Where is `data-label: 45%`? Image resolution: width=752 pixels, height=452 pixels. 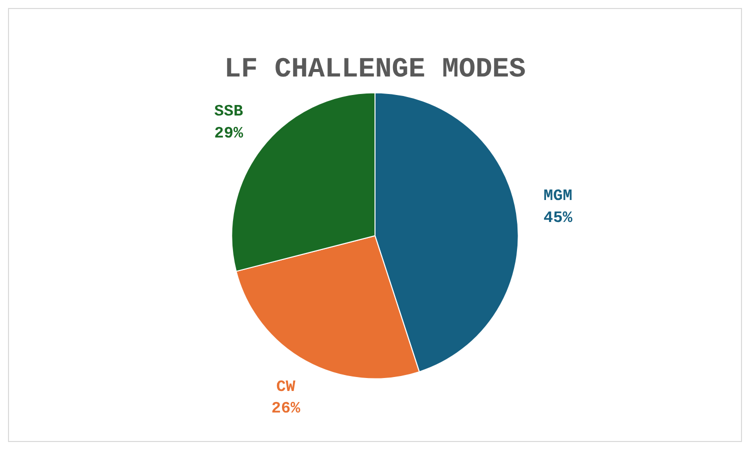
data-label: 45% is located at coordinates (558, 217).